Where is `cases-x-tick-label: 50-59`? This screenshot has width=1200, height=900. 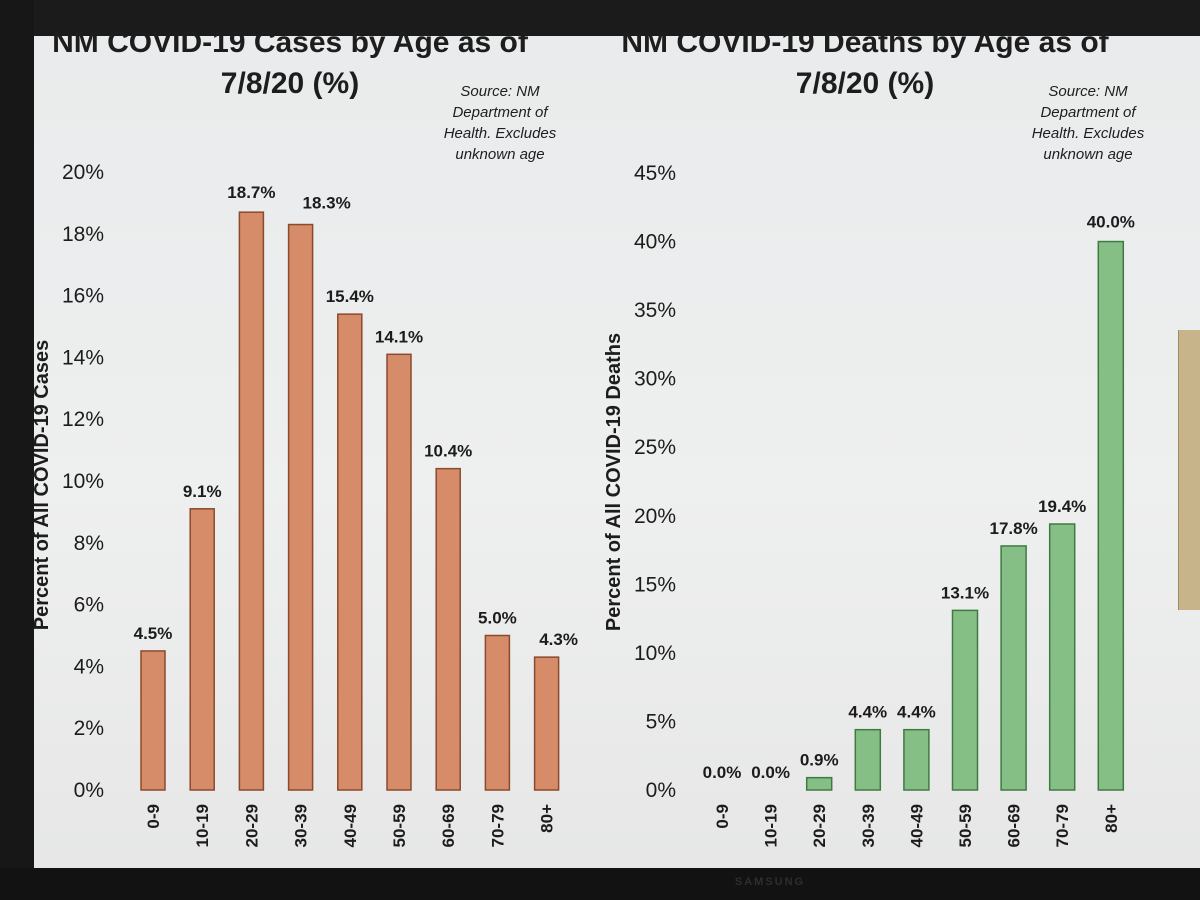
cases-x-tick-label: 50-59 is located at coordinates (399, 825).